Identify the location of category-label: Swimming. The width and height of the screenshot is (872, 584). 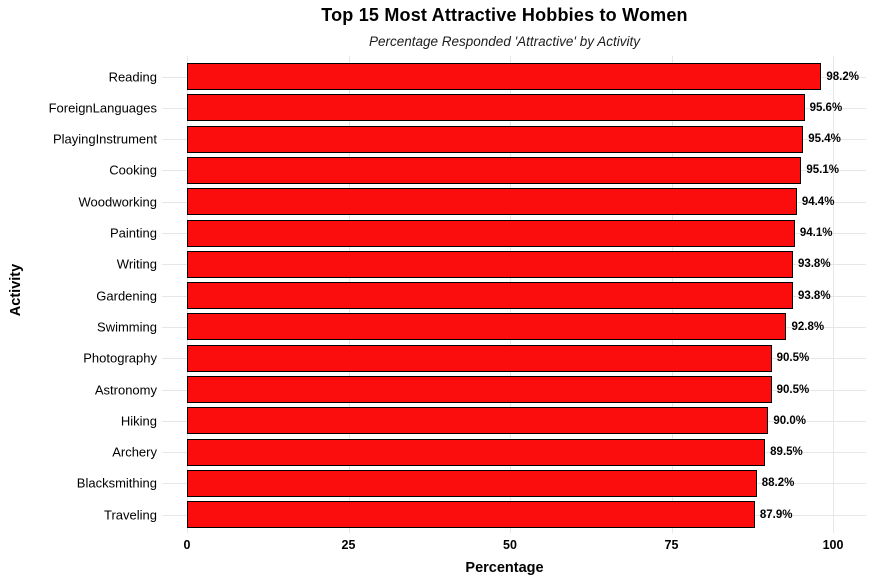
(127, 327).